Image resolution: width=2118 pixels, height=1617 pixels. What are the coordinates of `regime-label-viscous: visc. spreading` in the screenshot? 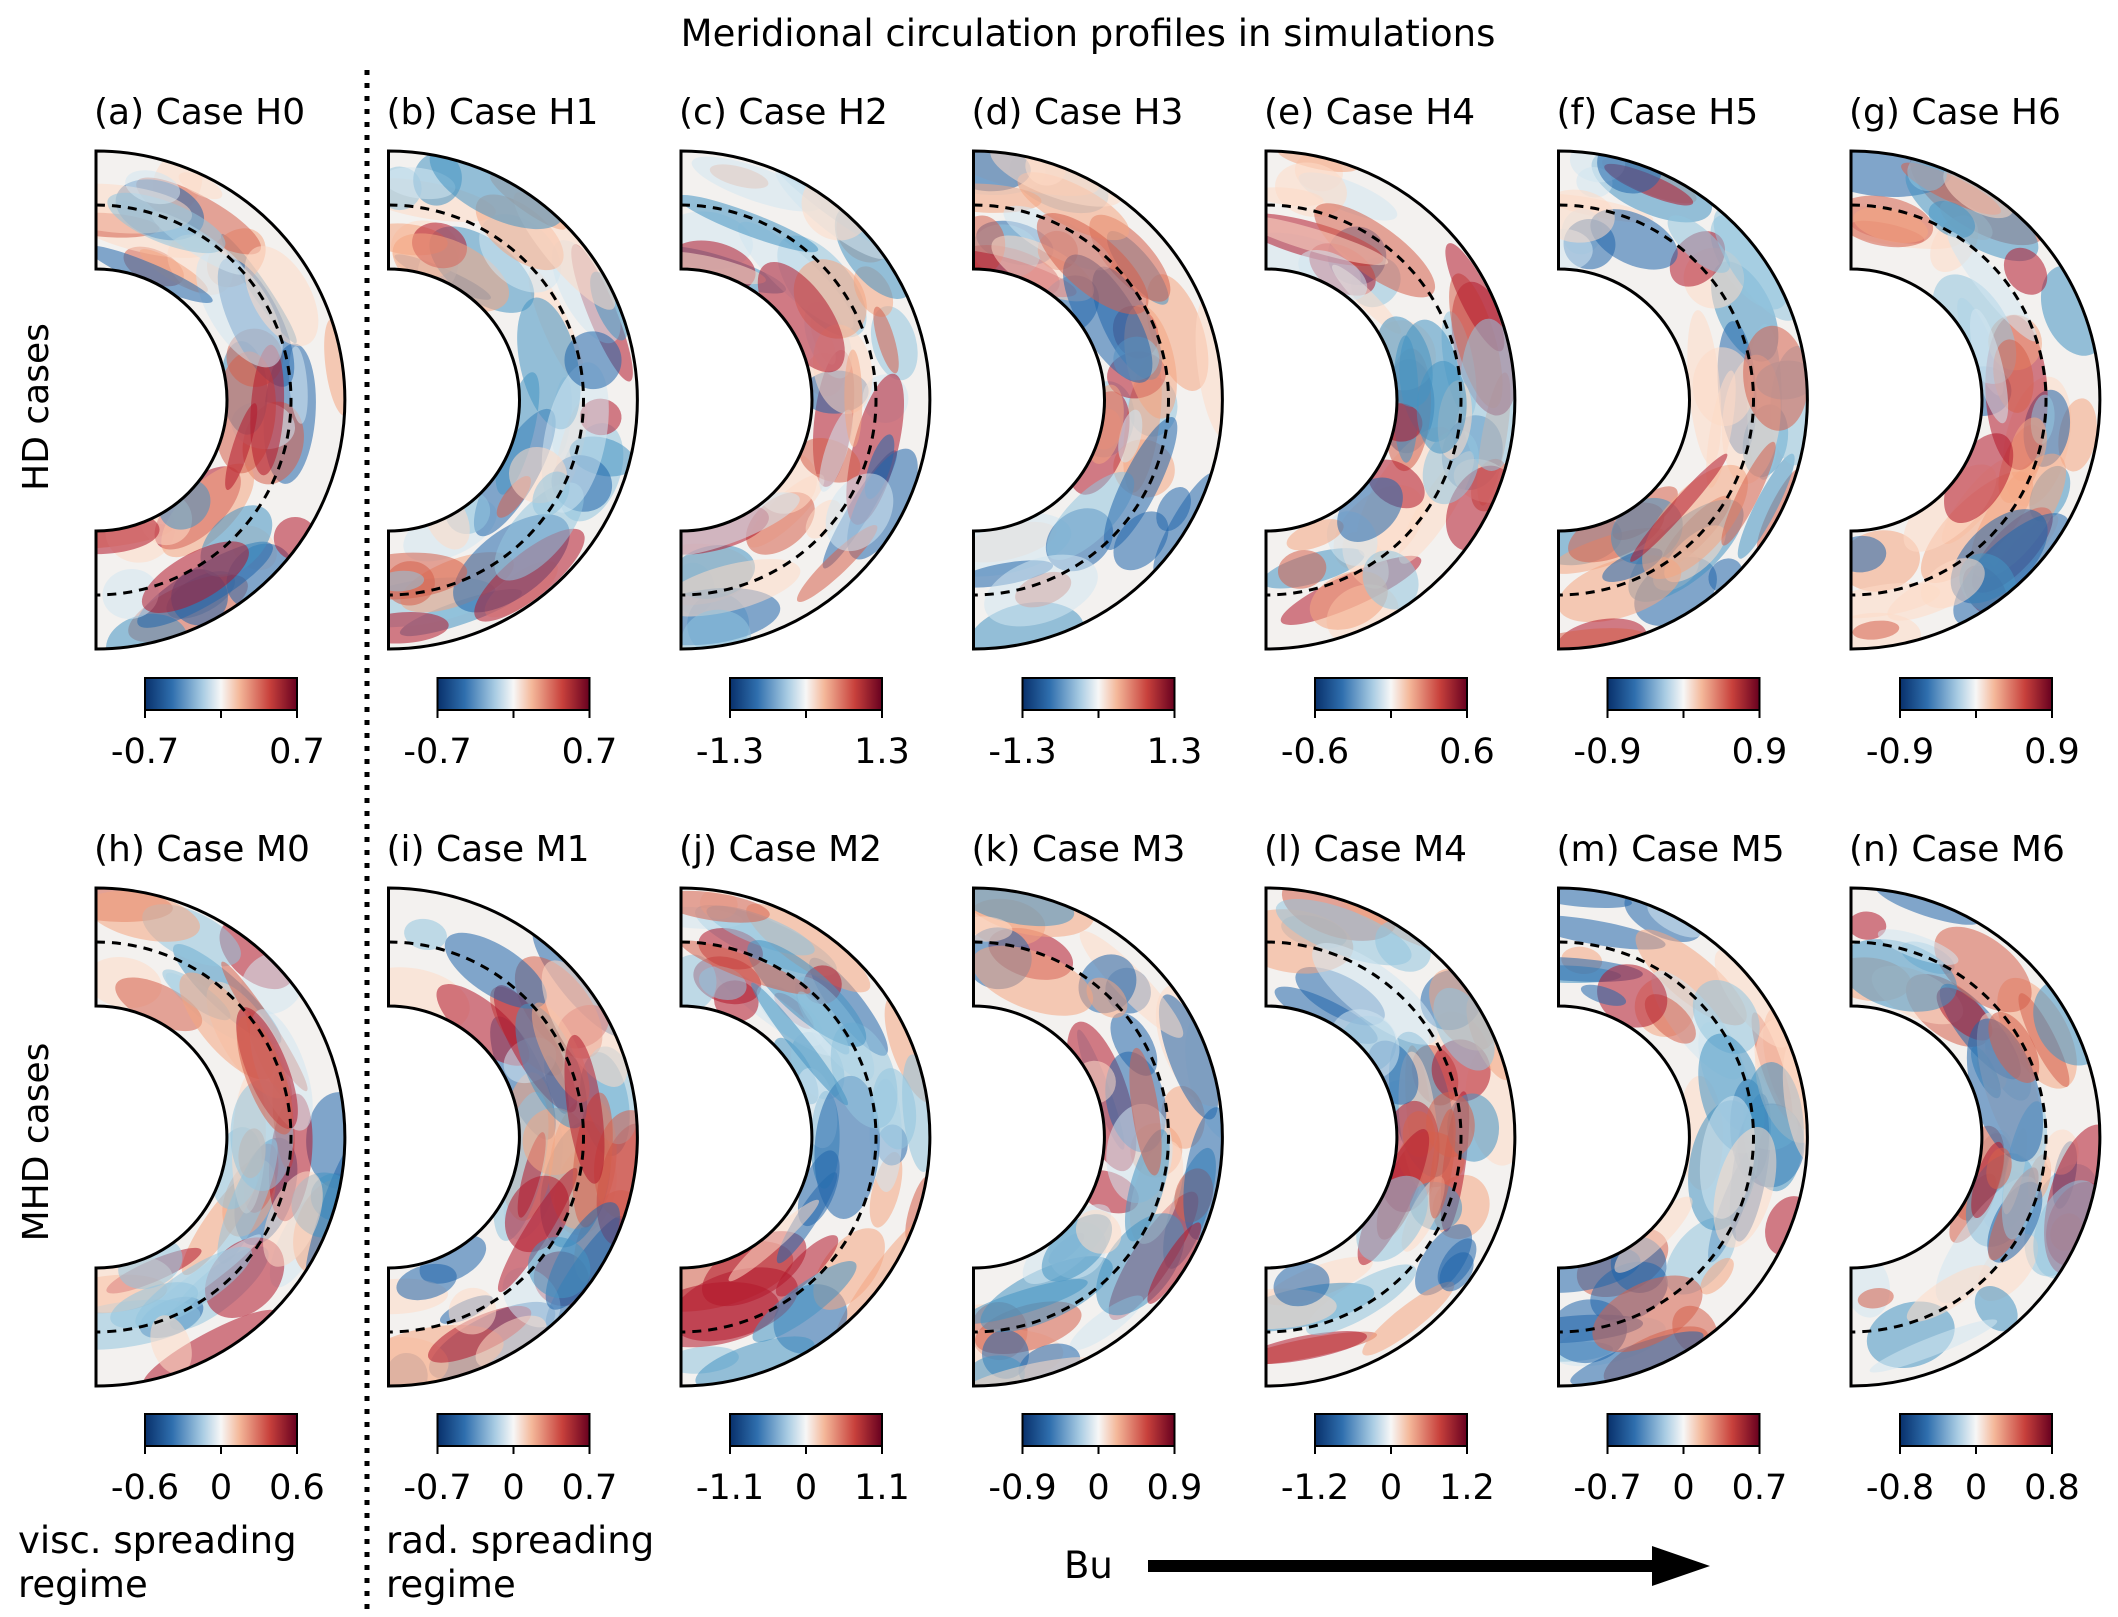 It's located at (157, 1540).